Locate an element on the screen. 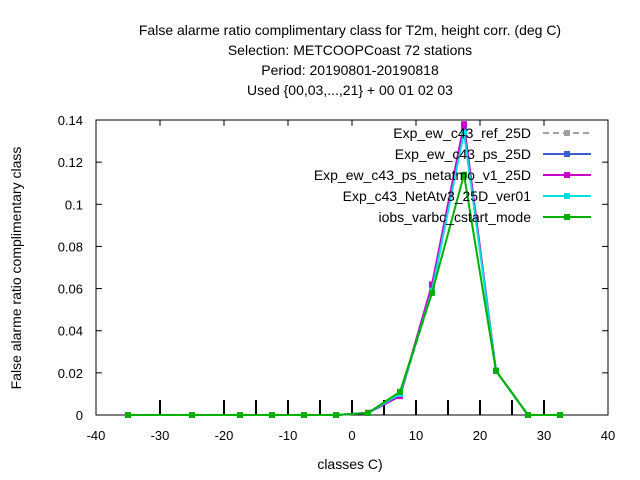  x-tick-label: -30 is located at coordinates (160, 435).